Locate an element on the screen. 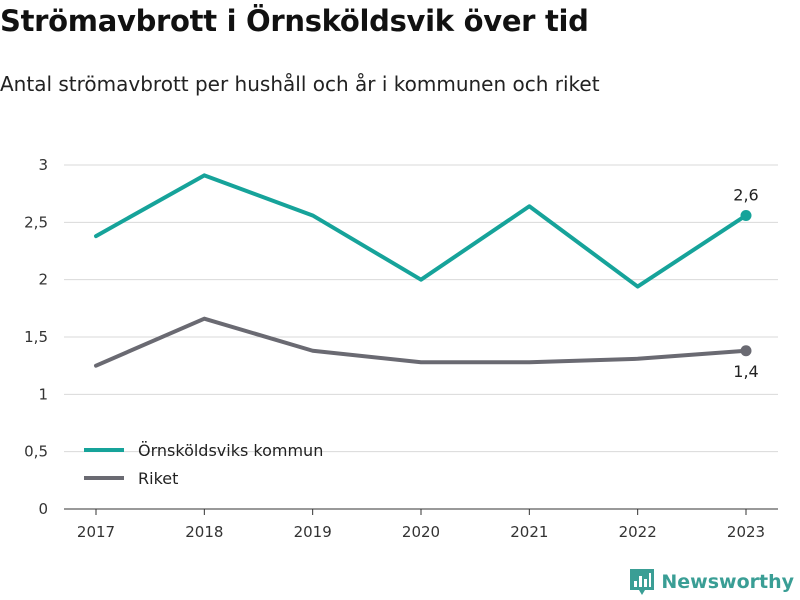 Image resolution: width=800 pixels, height=600 pixels. legend-label-riket: Riket is located at coordinates (158, 478).